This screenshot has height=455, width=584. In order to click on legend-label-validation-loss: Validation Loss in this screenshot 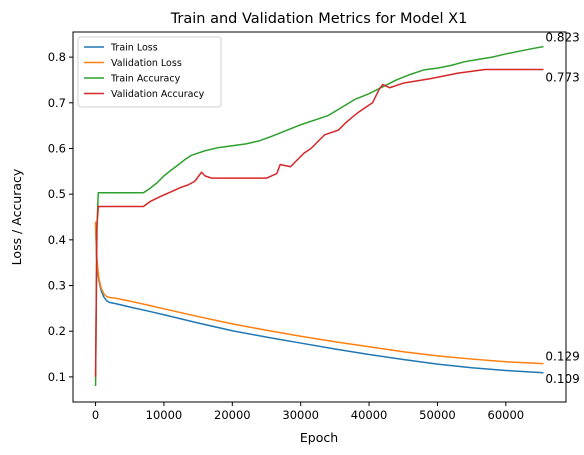, I will do `click(146, 63)`.